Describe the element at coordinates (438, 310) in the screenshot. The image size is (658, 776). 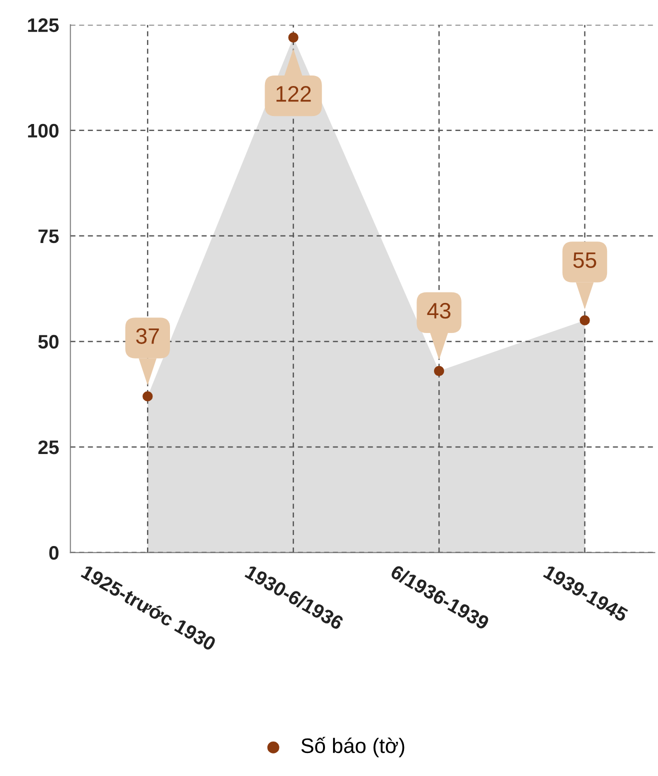
I see `data-label: 43` at that location.